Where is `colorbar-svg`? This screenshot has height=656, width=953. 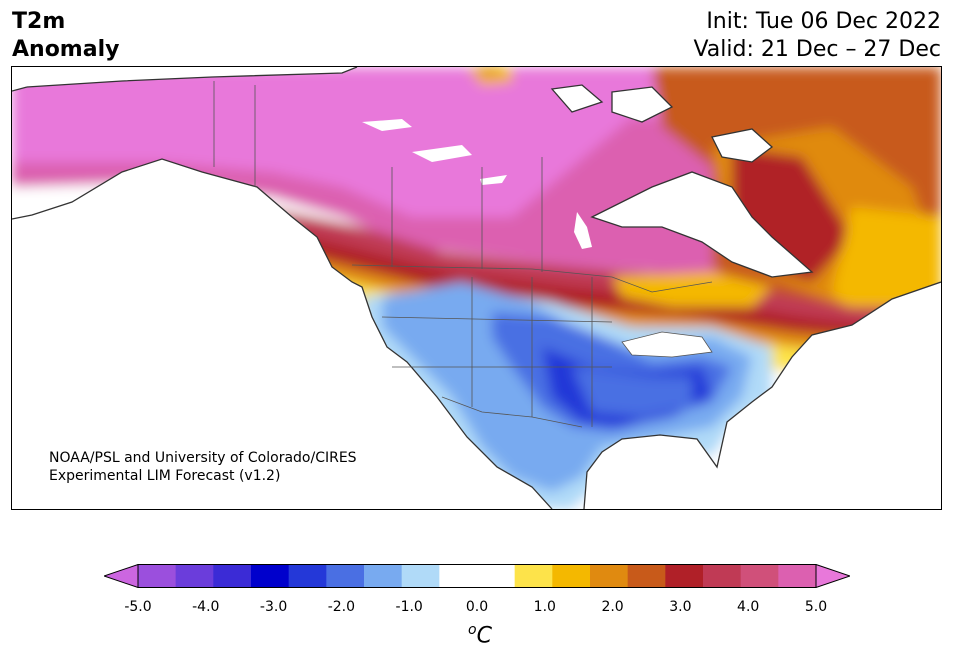 colorbar-svg is located at coordinates (477, 576).